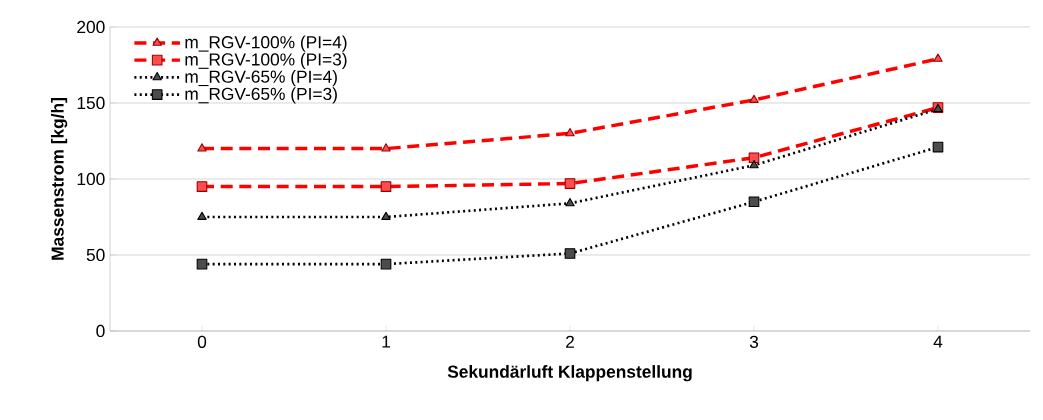  What do you see at coordinates (202, 341) in the screenshot?
I see `x-tick-label: 0` at bounding box center [202, 341].